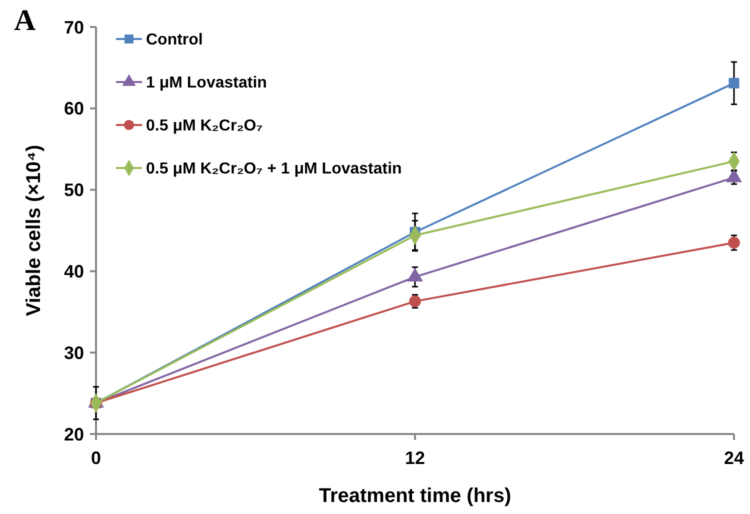 The image size is (750, 514). I want to click on point, so click(734, 83).